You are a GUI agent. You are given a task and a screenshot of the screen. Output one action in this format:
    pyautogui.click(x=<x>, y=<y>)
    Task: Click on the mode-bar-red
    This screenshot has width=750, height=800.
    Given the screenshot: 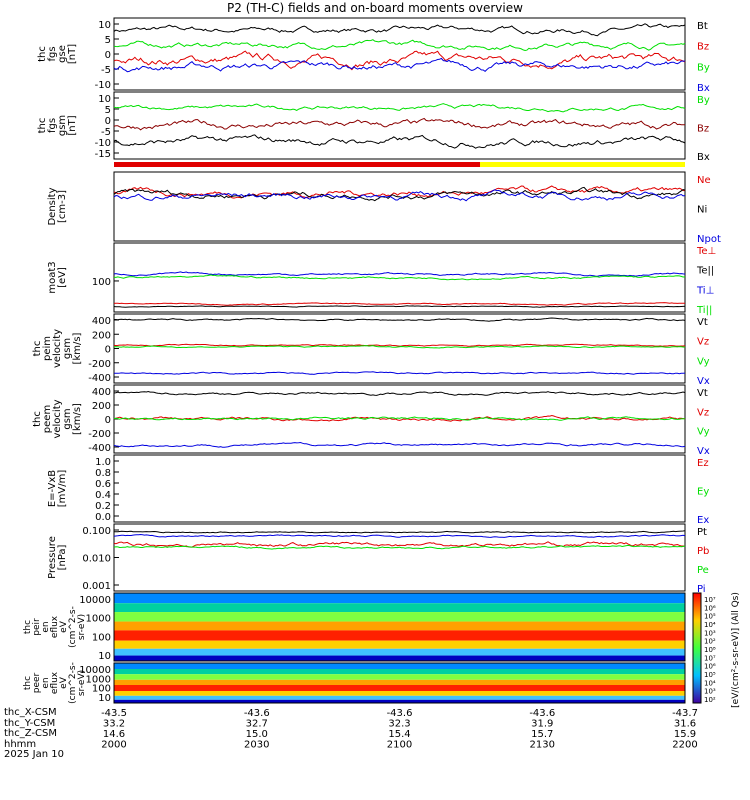 What is the action you would take?
    pyautogui.click(x=297, y=164)
    